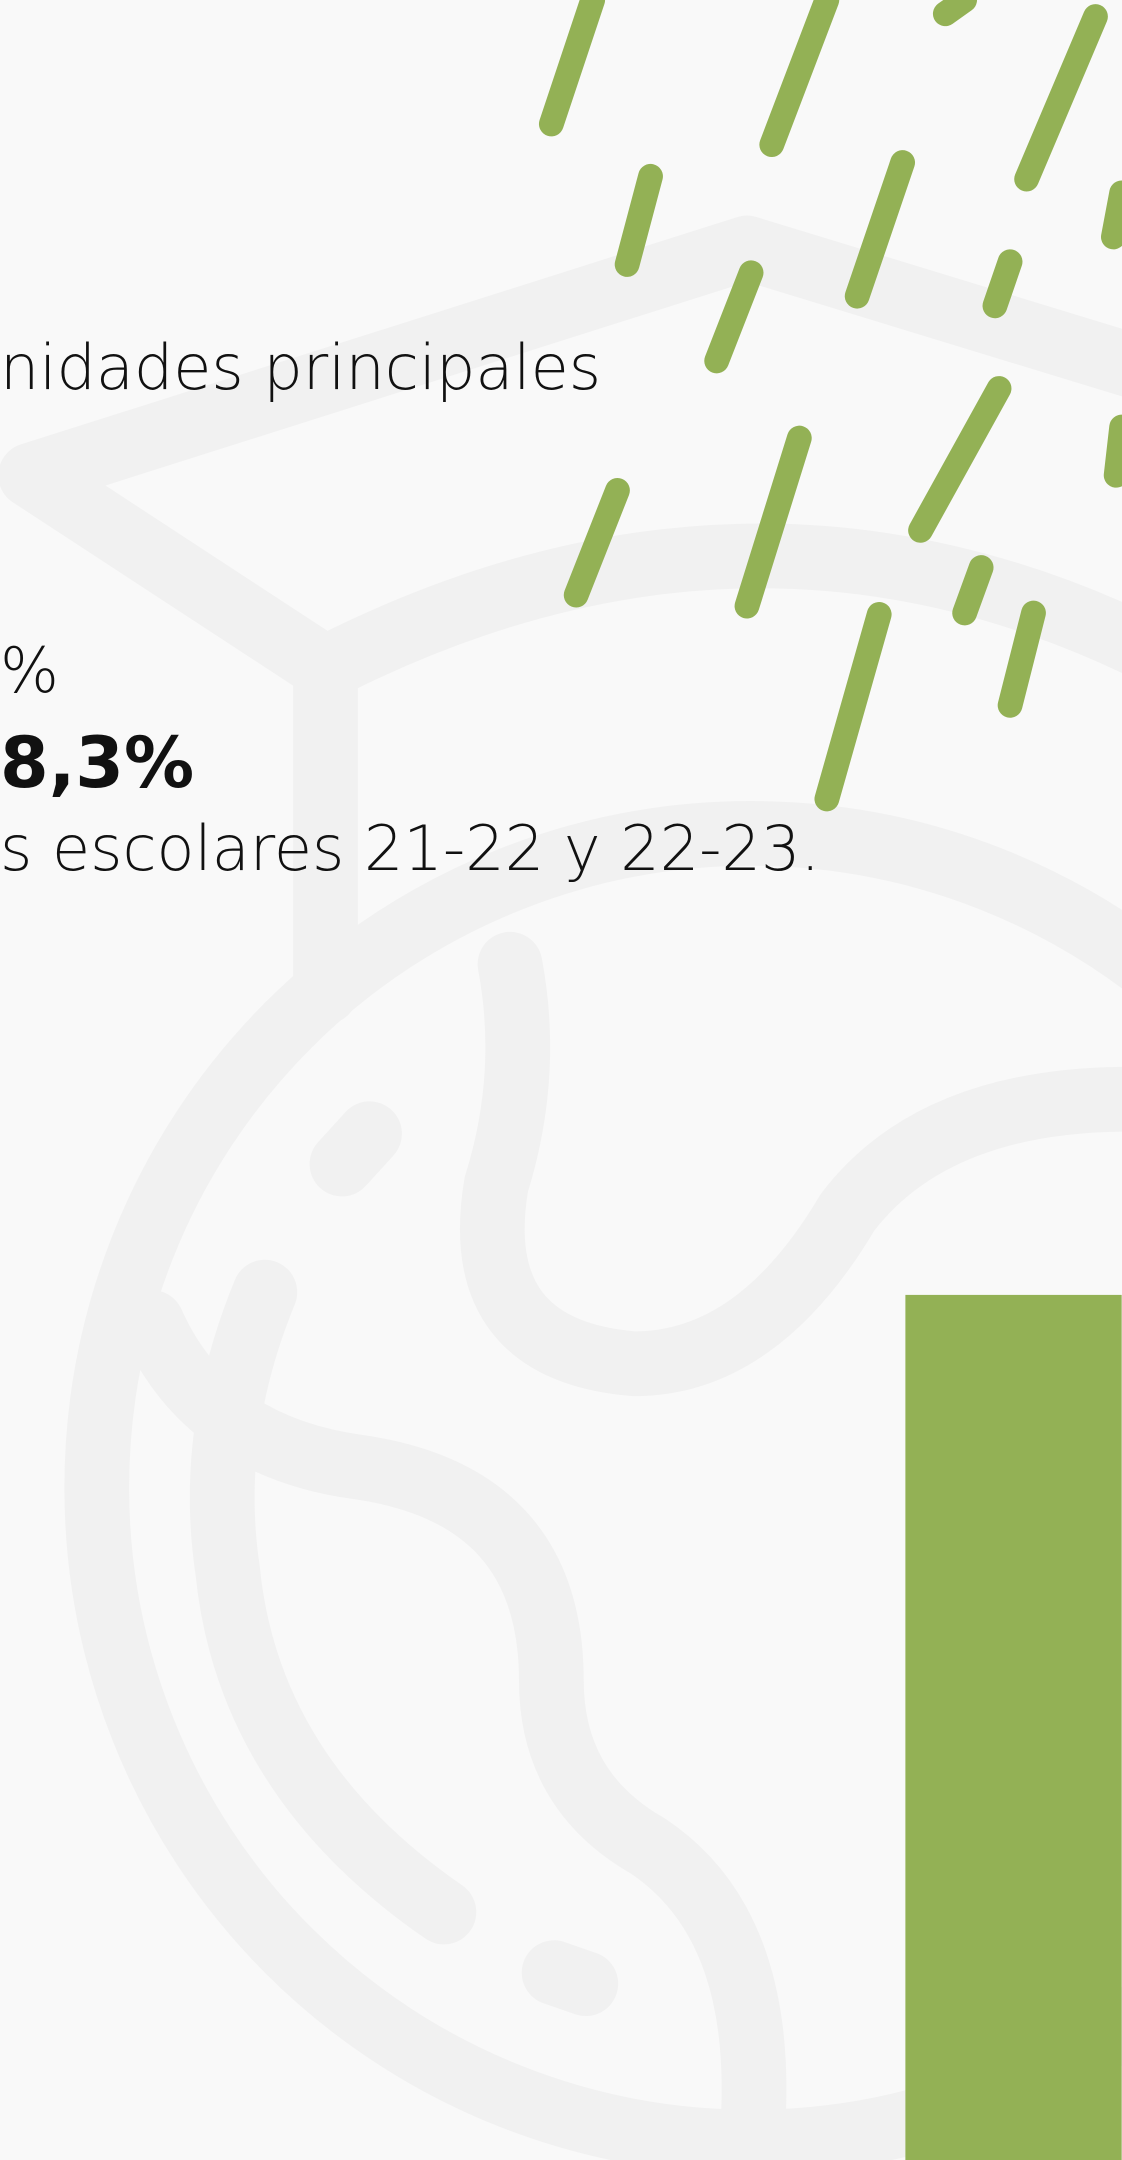 This screenshot has width=1122, height=2160. I want to click on text-line: nidades principales, so click(301, 367).